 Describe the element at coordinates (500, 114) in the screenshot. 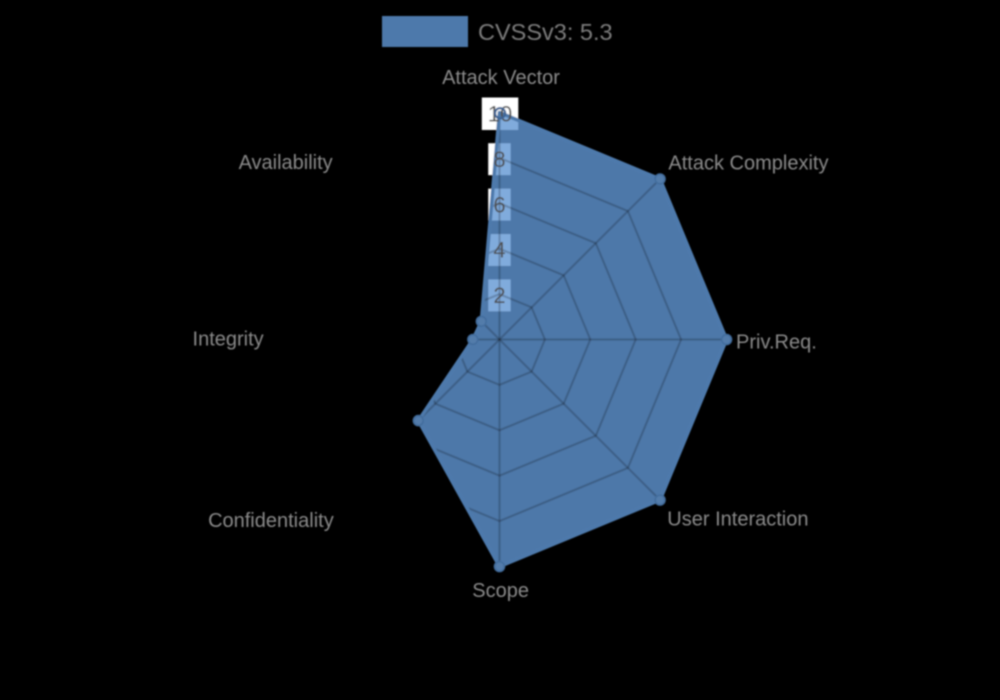

I see `svg-text: 10` at that location.